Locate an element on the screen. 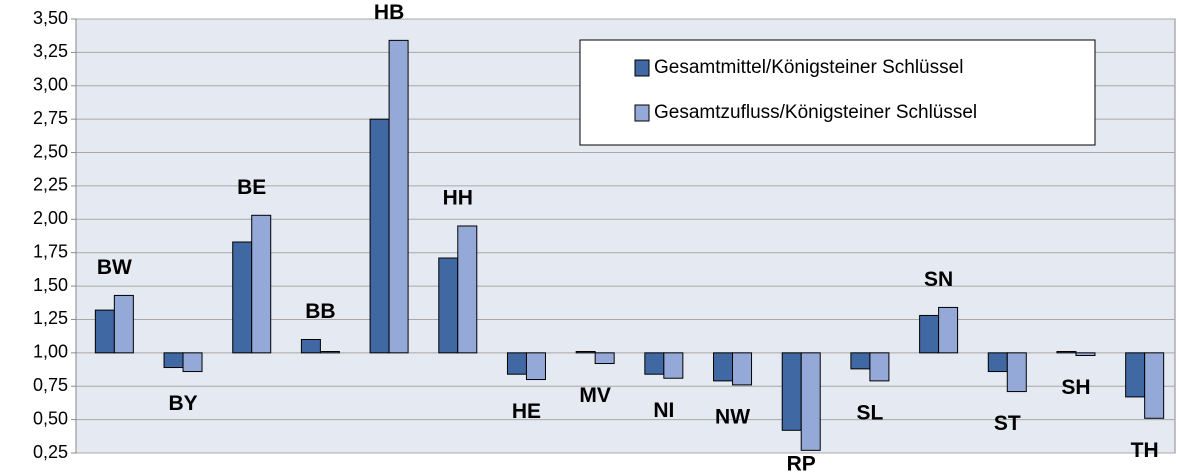 The width and height of the screenshot is (1179, 475). y-tick-label: 0,50 is located at coordinates (50, 418).